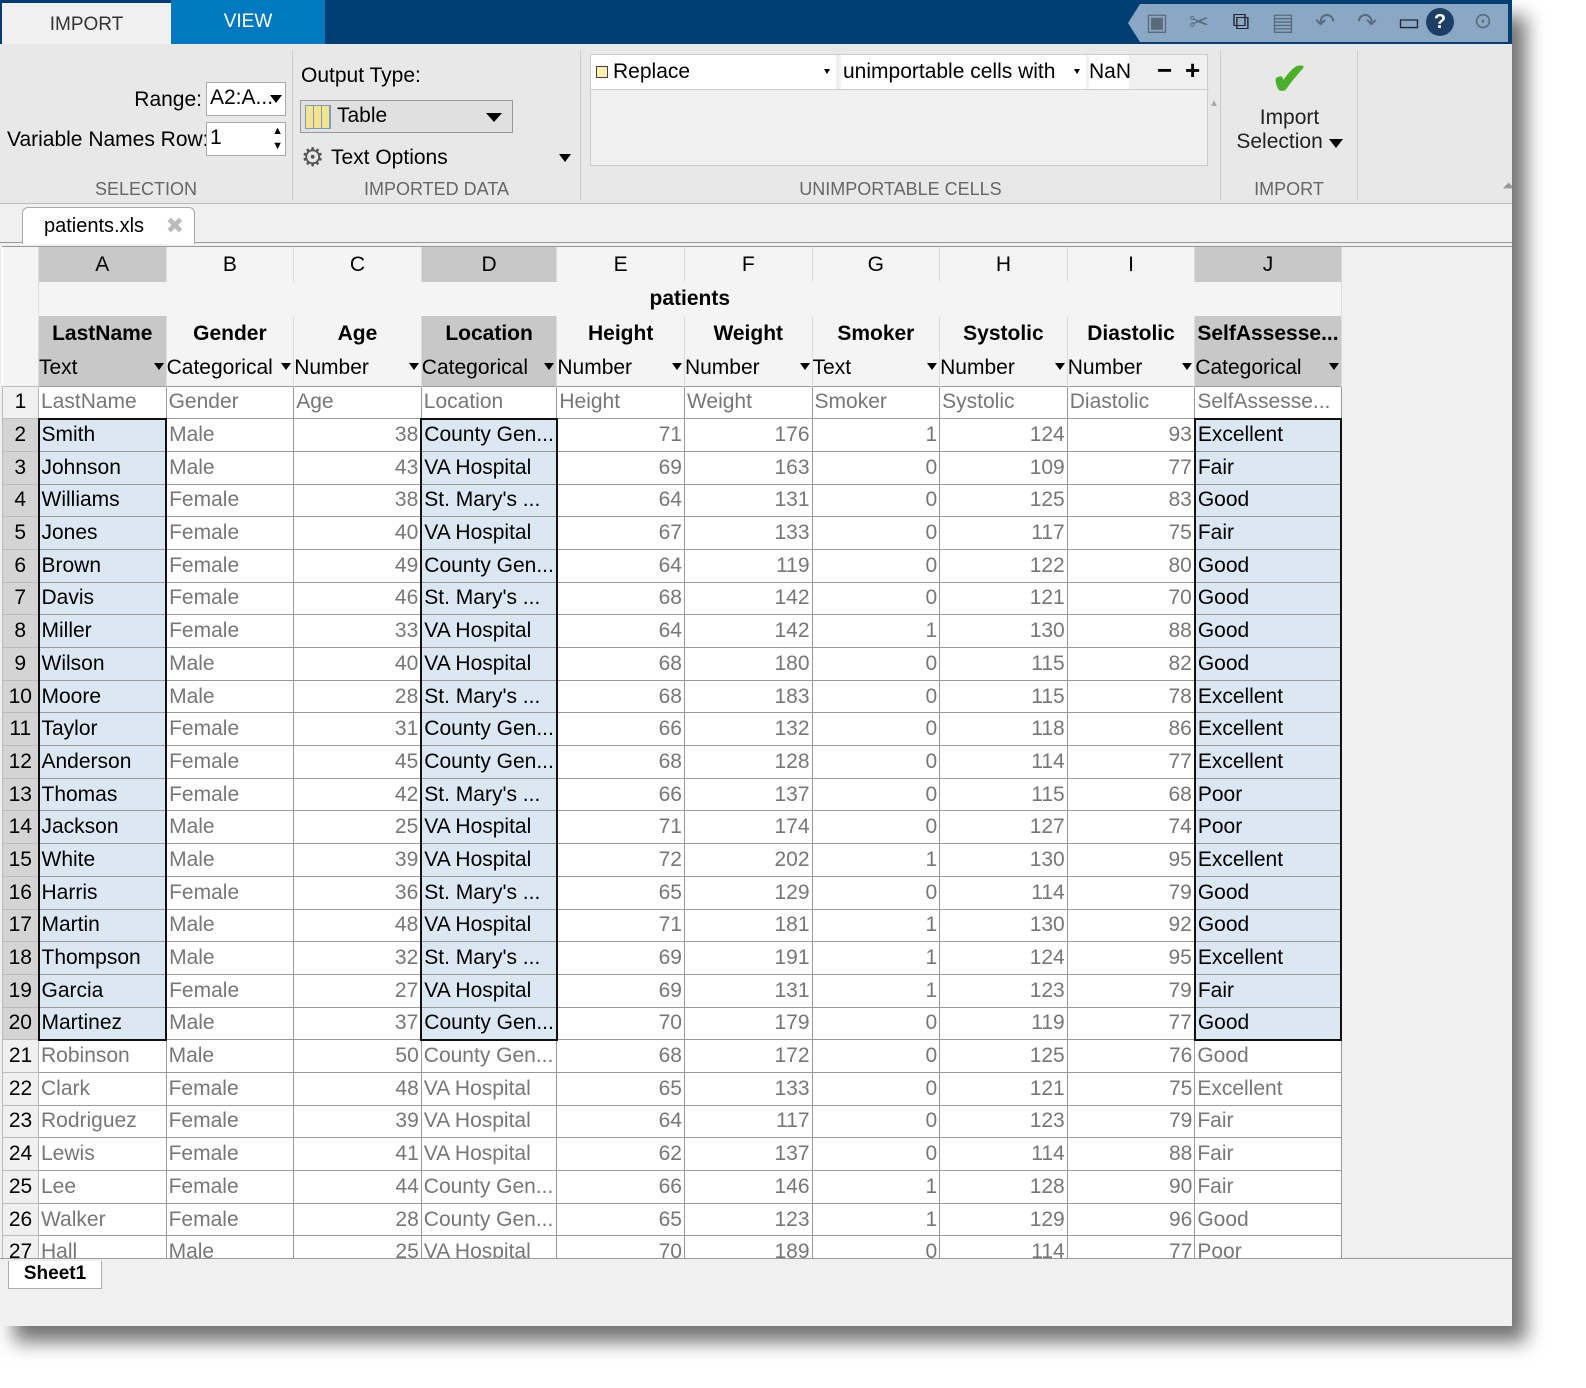  I want to click on cell-E10: 68, so click(620, 696).